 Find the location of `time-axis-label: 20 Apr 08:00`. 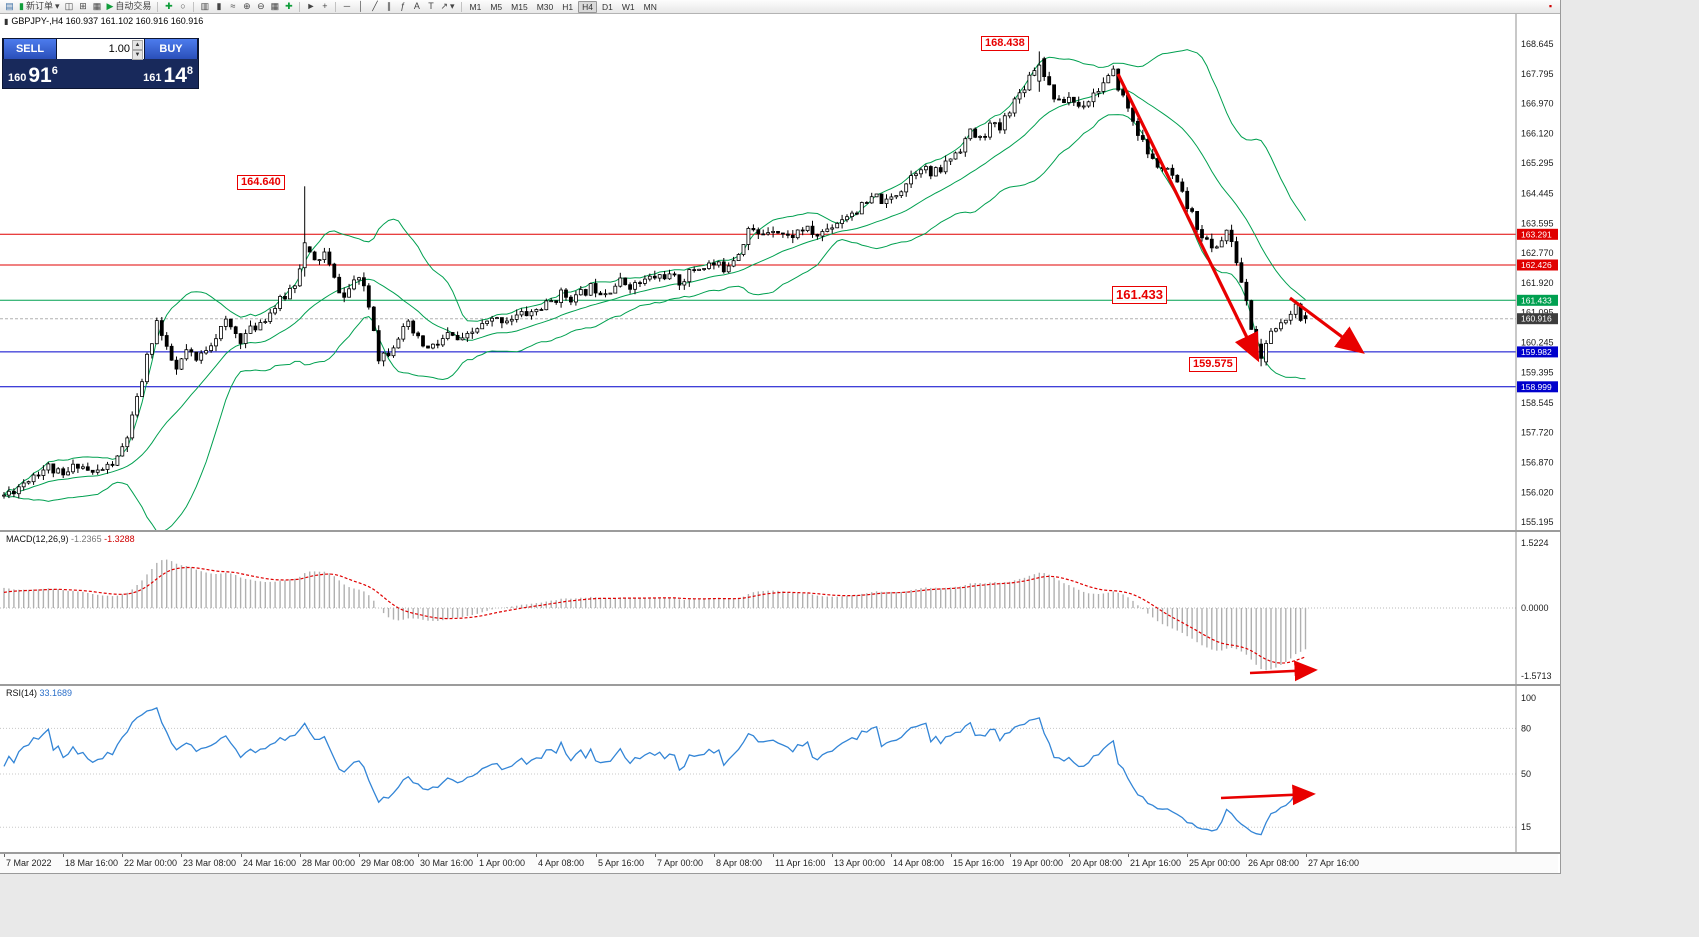

time-axis-label: 20 Apr 08:00 is located at coordinates (1097, 863).